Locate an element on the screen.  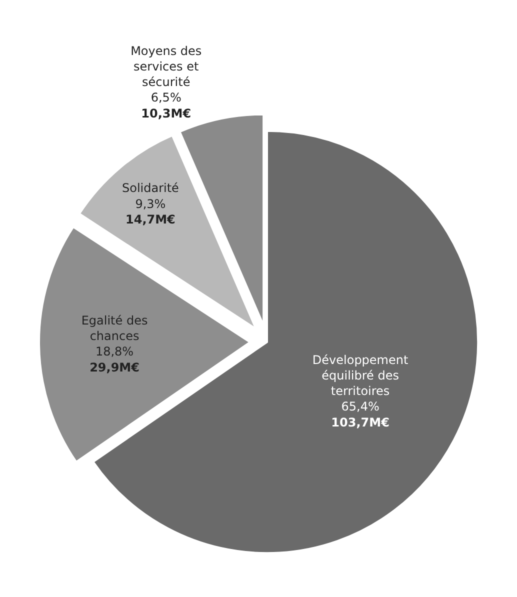
data-label: 9,3% 14,7M€ is located at coordinates (151, 211).